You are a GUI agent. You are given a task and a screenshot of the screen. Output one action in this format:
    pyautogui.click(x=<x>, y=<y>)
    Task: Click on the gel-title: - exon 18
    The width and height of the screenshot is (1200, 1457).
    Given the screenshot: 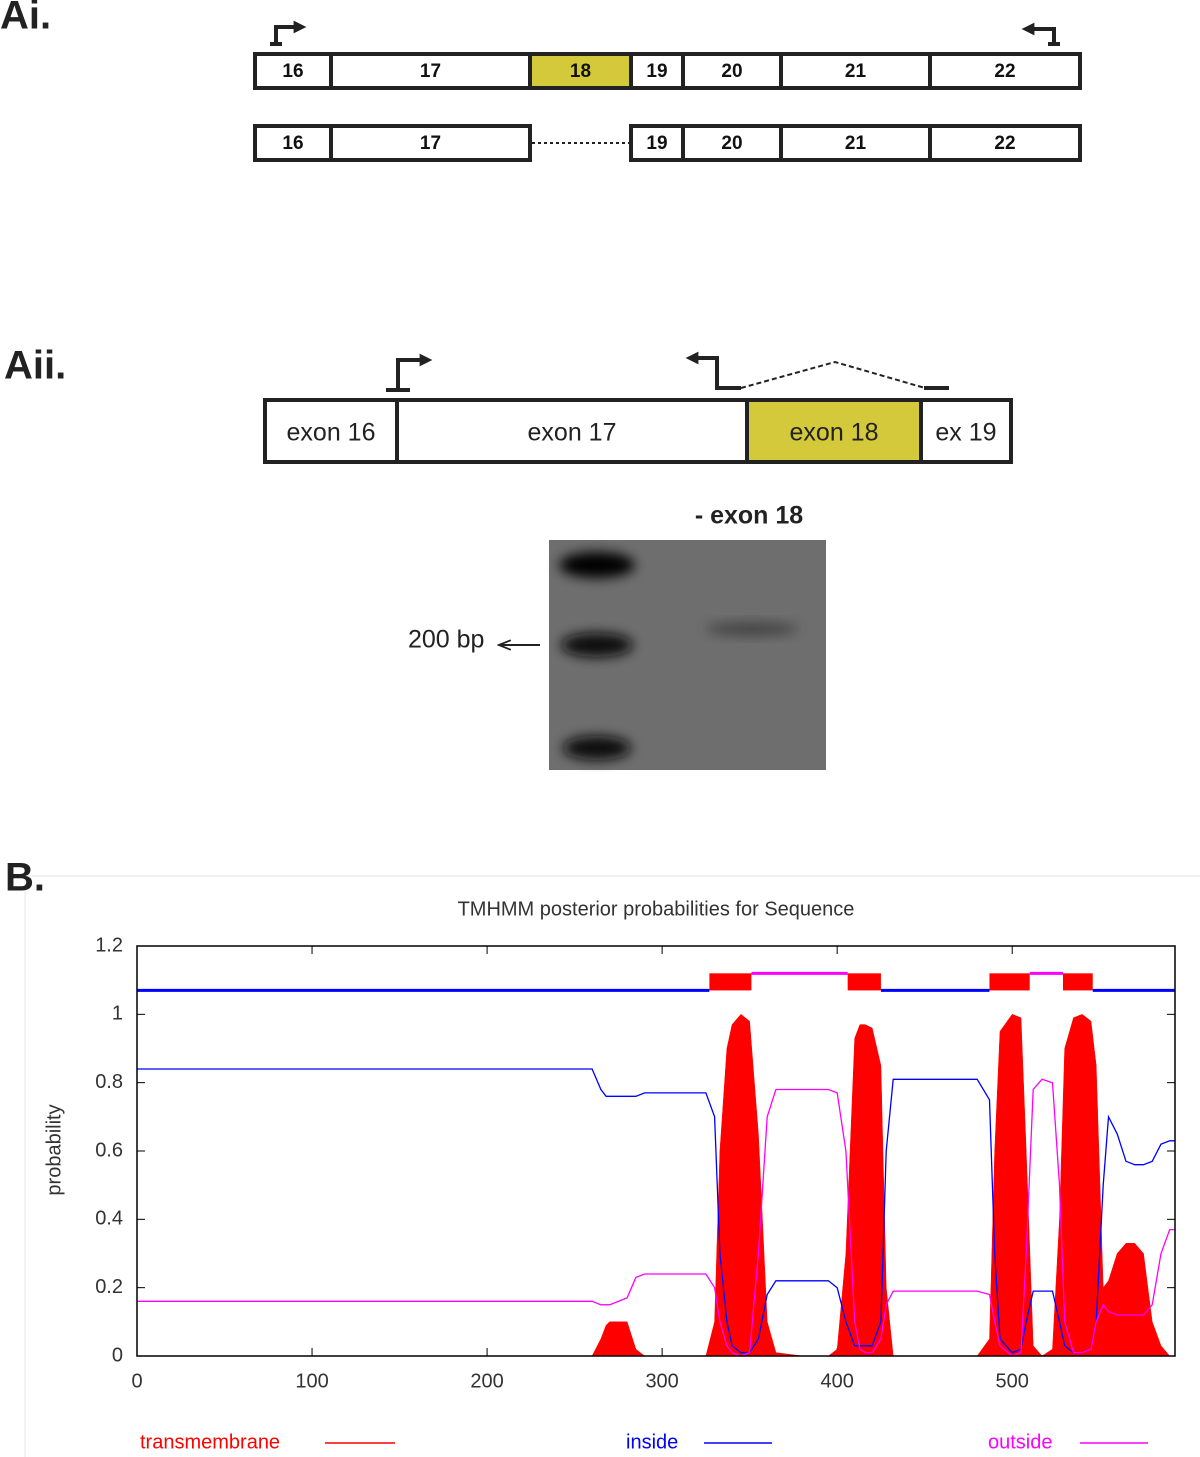 What is the action you would take?
    pyautogui.click(x=749, y=516)
    